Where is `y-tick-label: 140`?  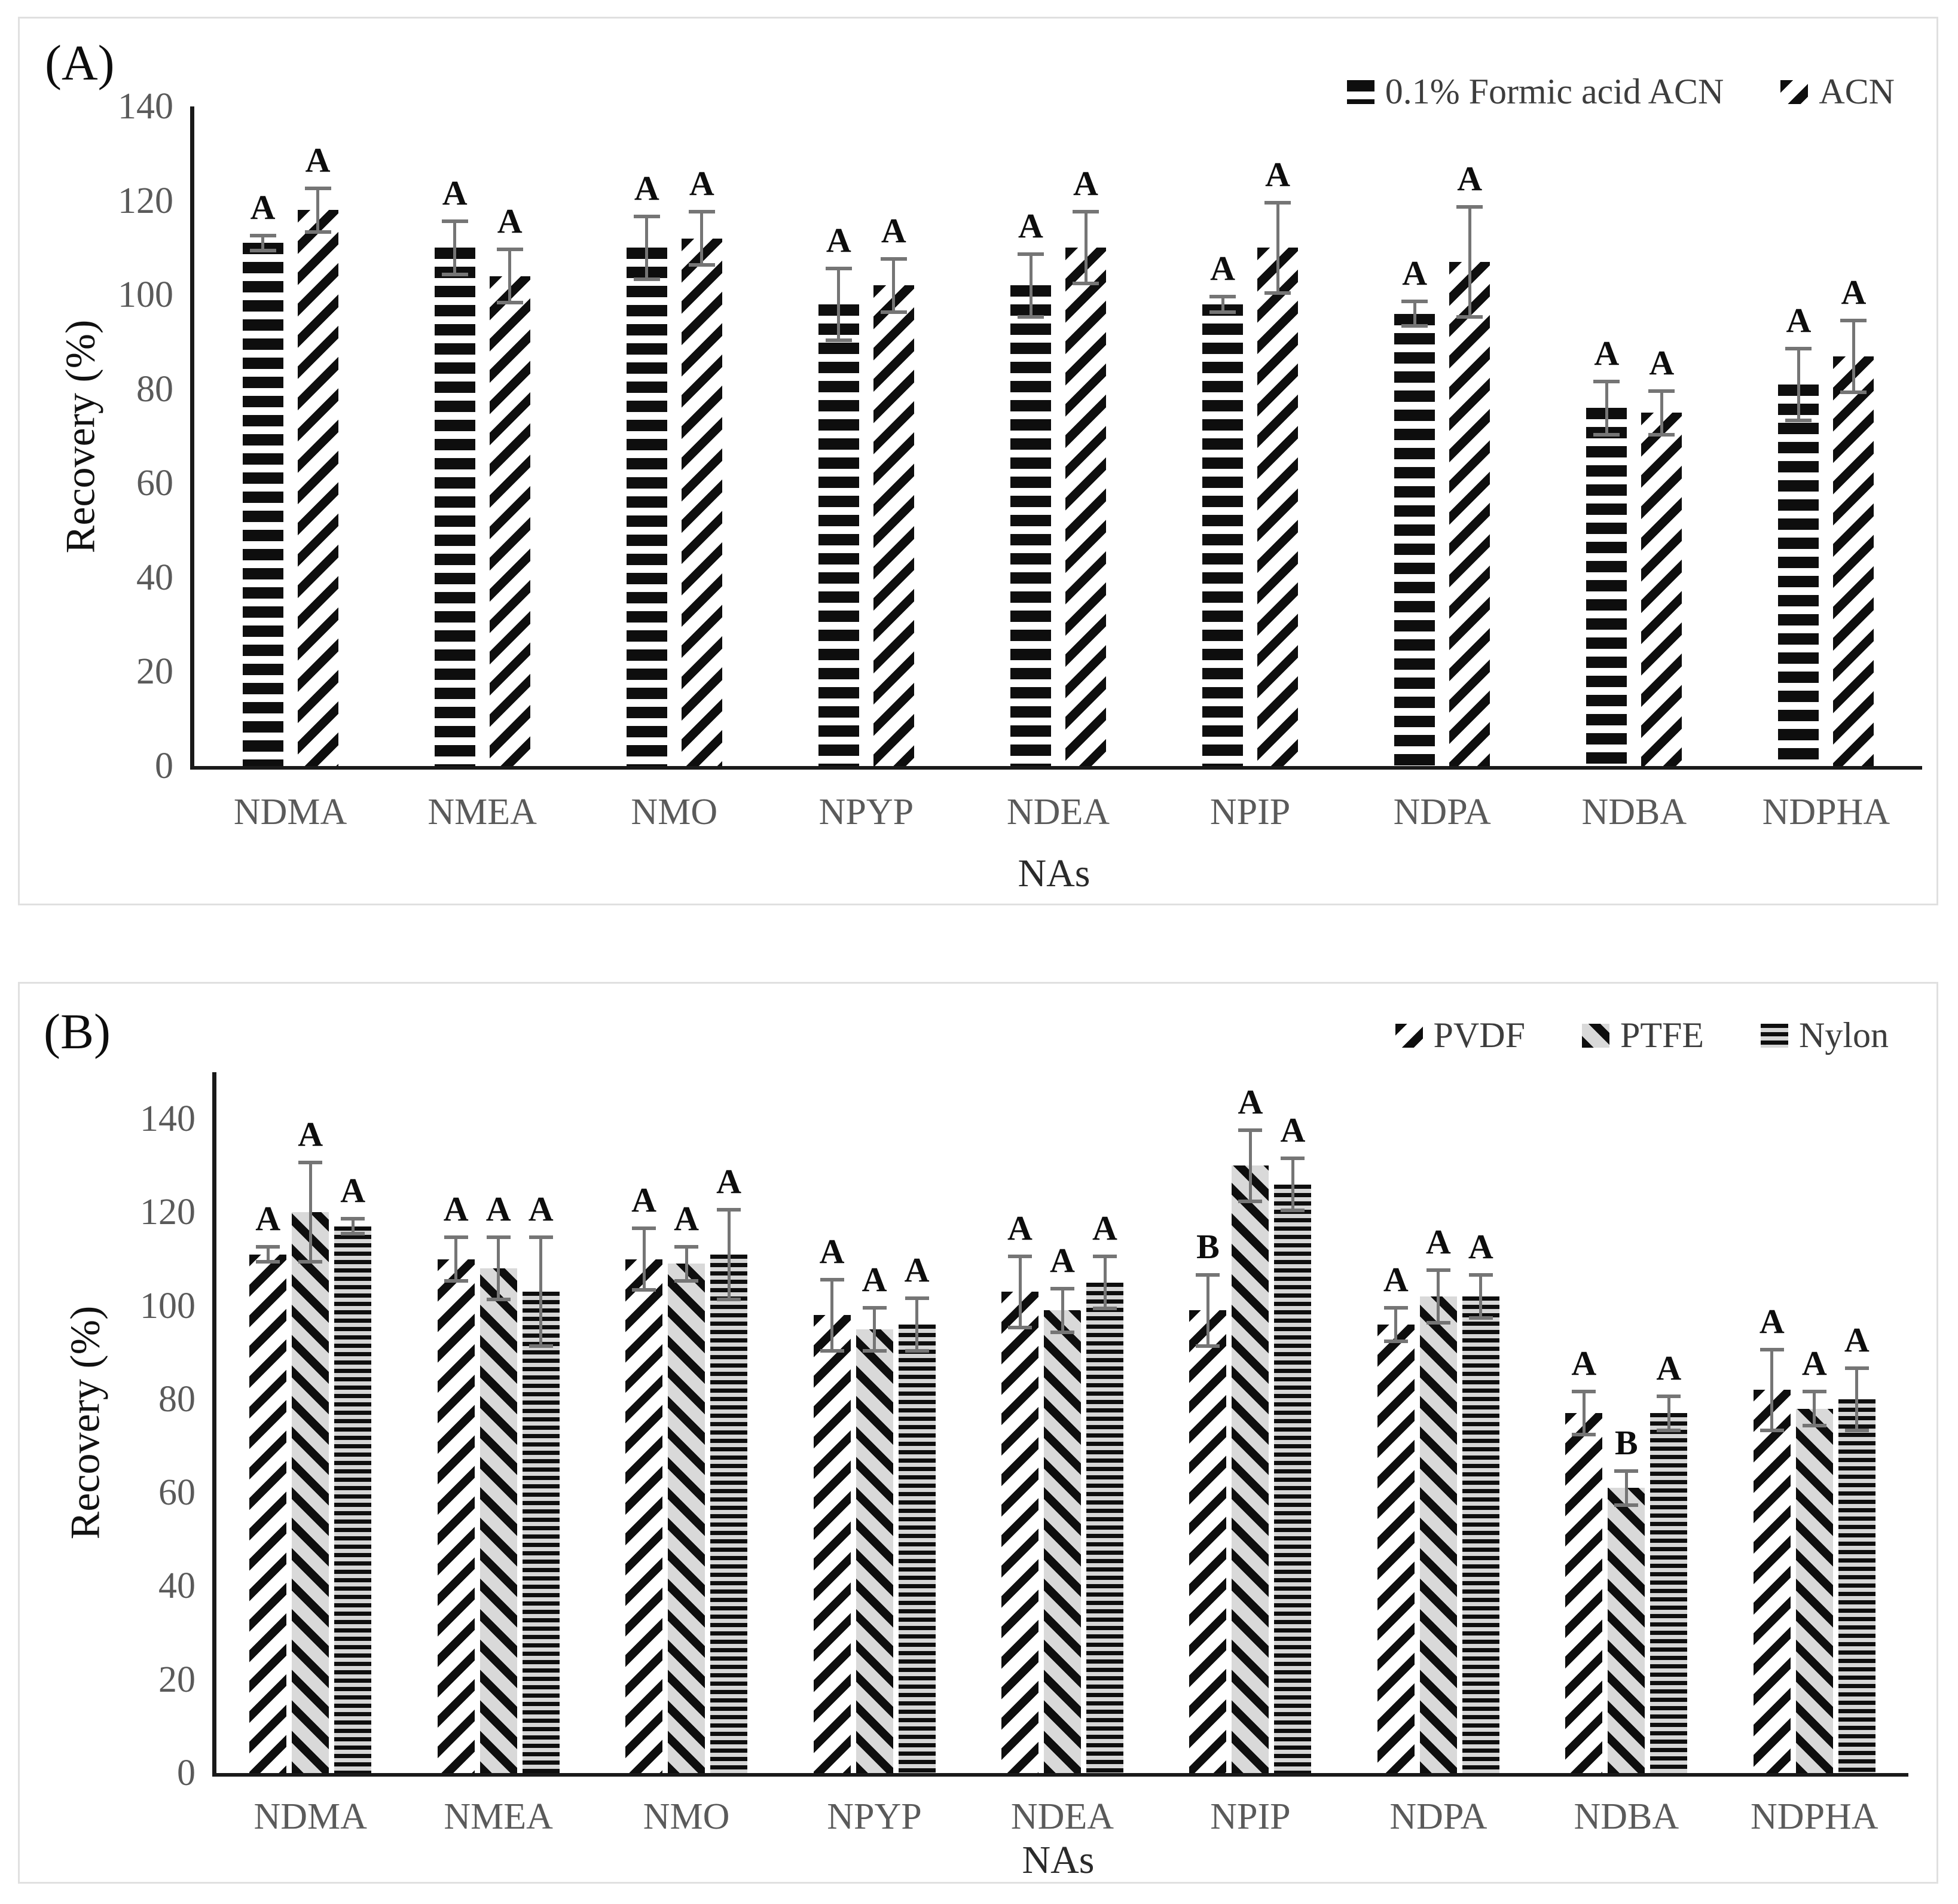
y-tick-label: 140 is located at coordinates (168, 1119).